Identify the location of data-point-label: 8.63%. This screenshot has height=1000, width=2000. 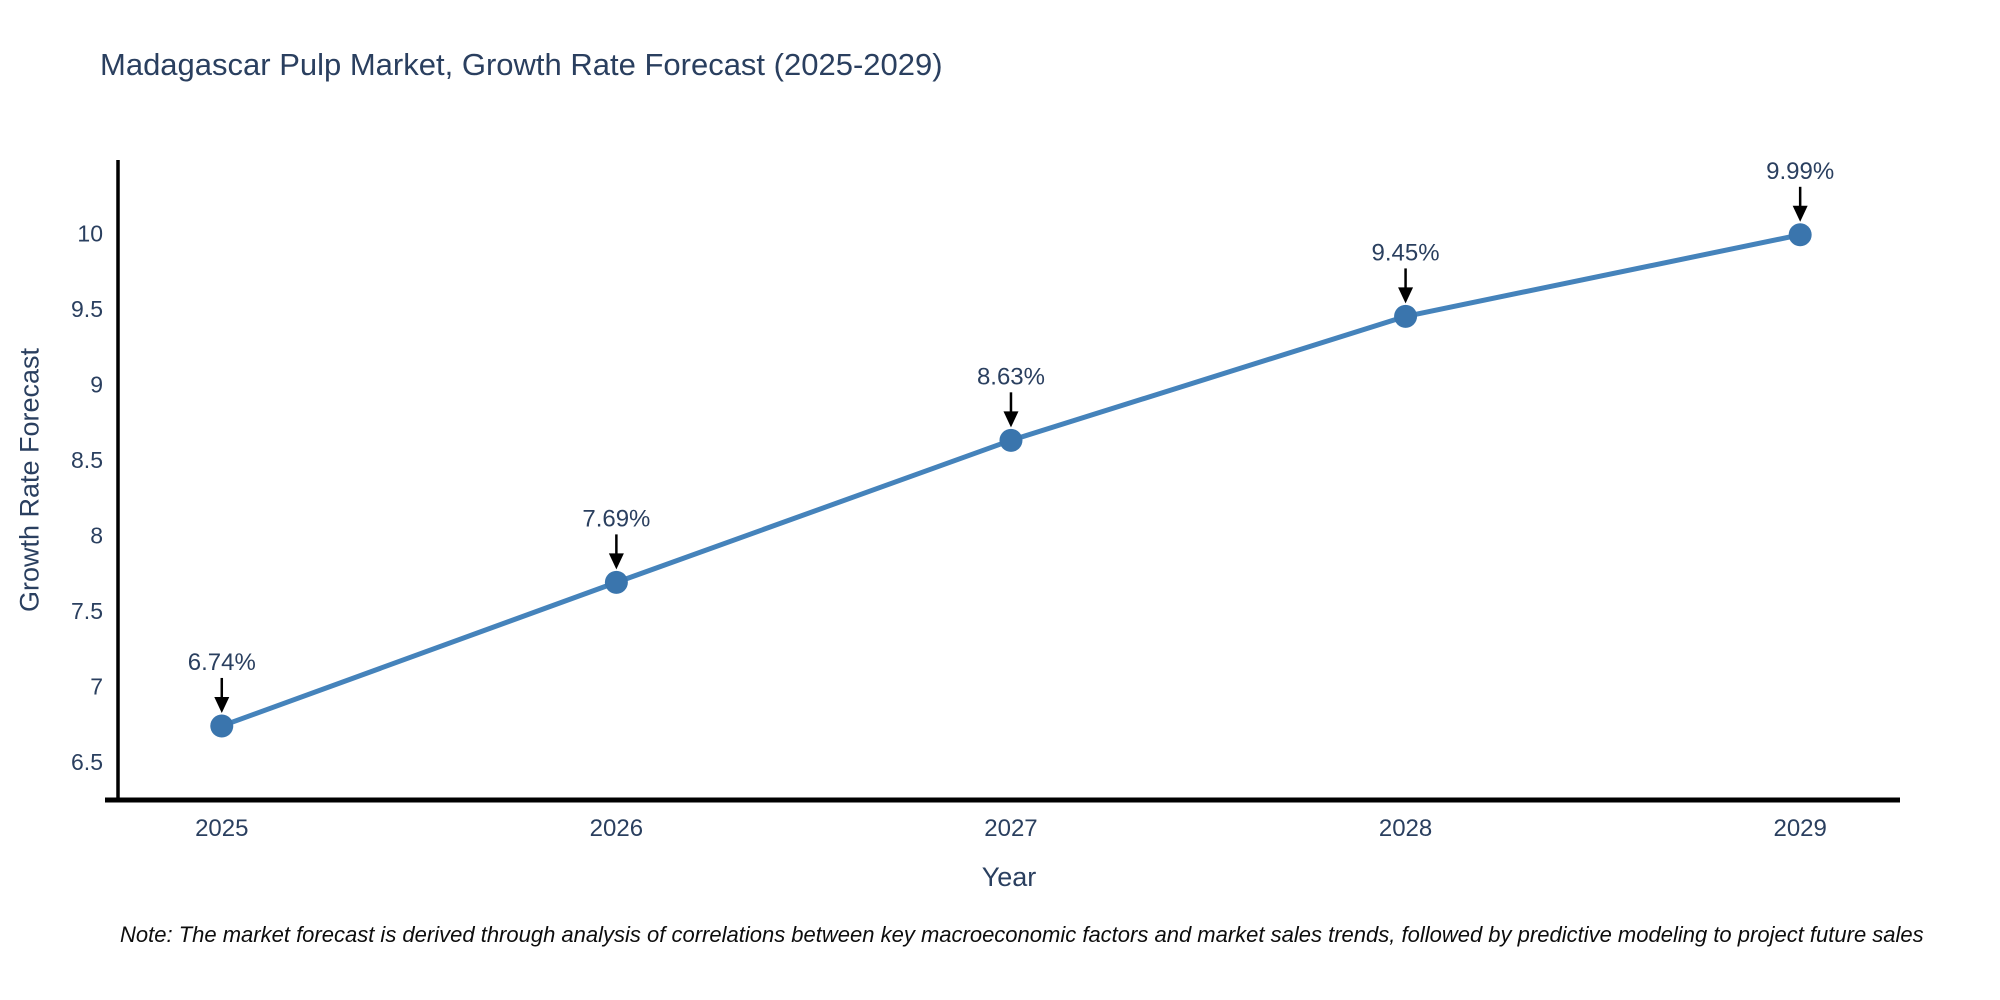
(1011, 376).